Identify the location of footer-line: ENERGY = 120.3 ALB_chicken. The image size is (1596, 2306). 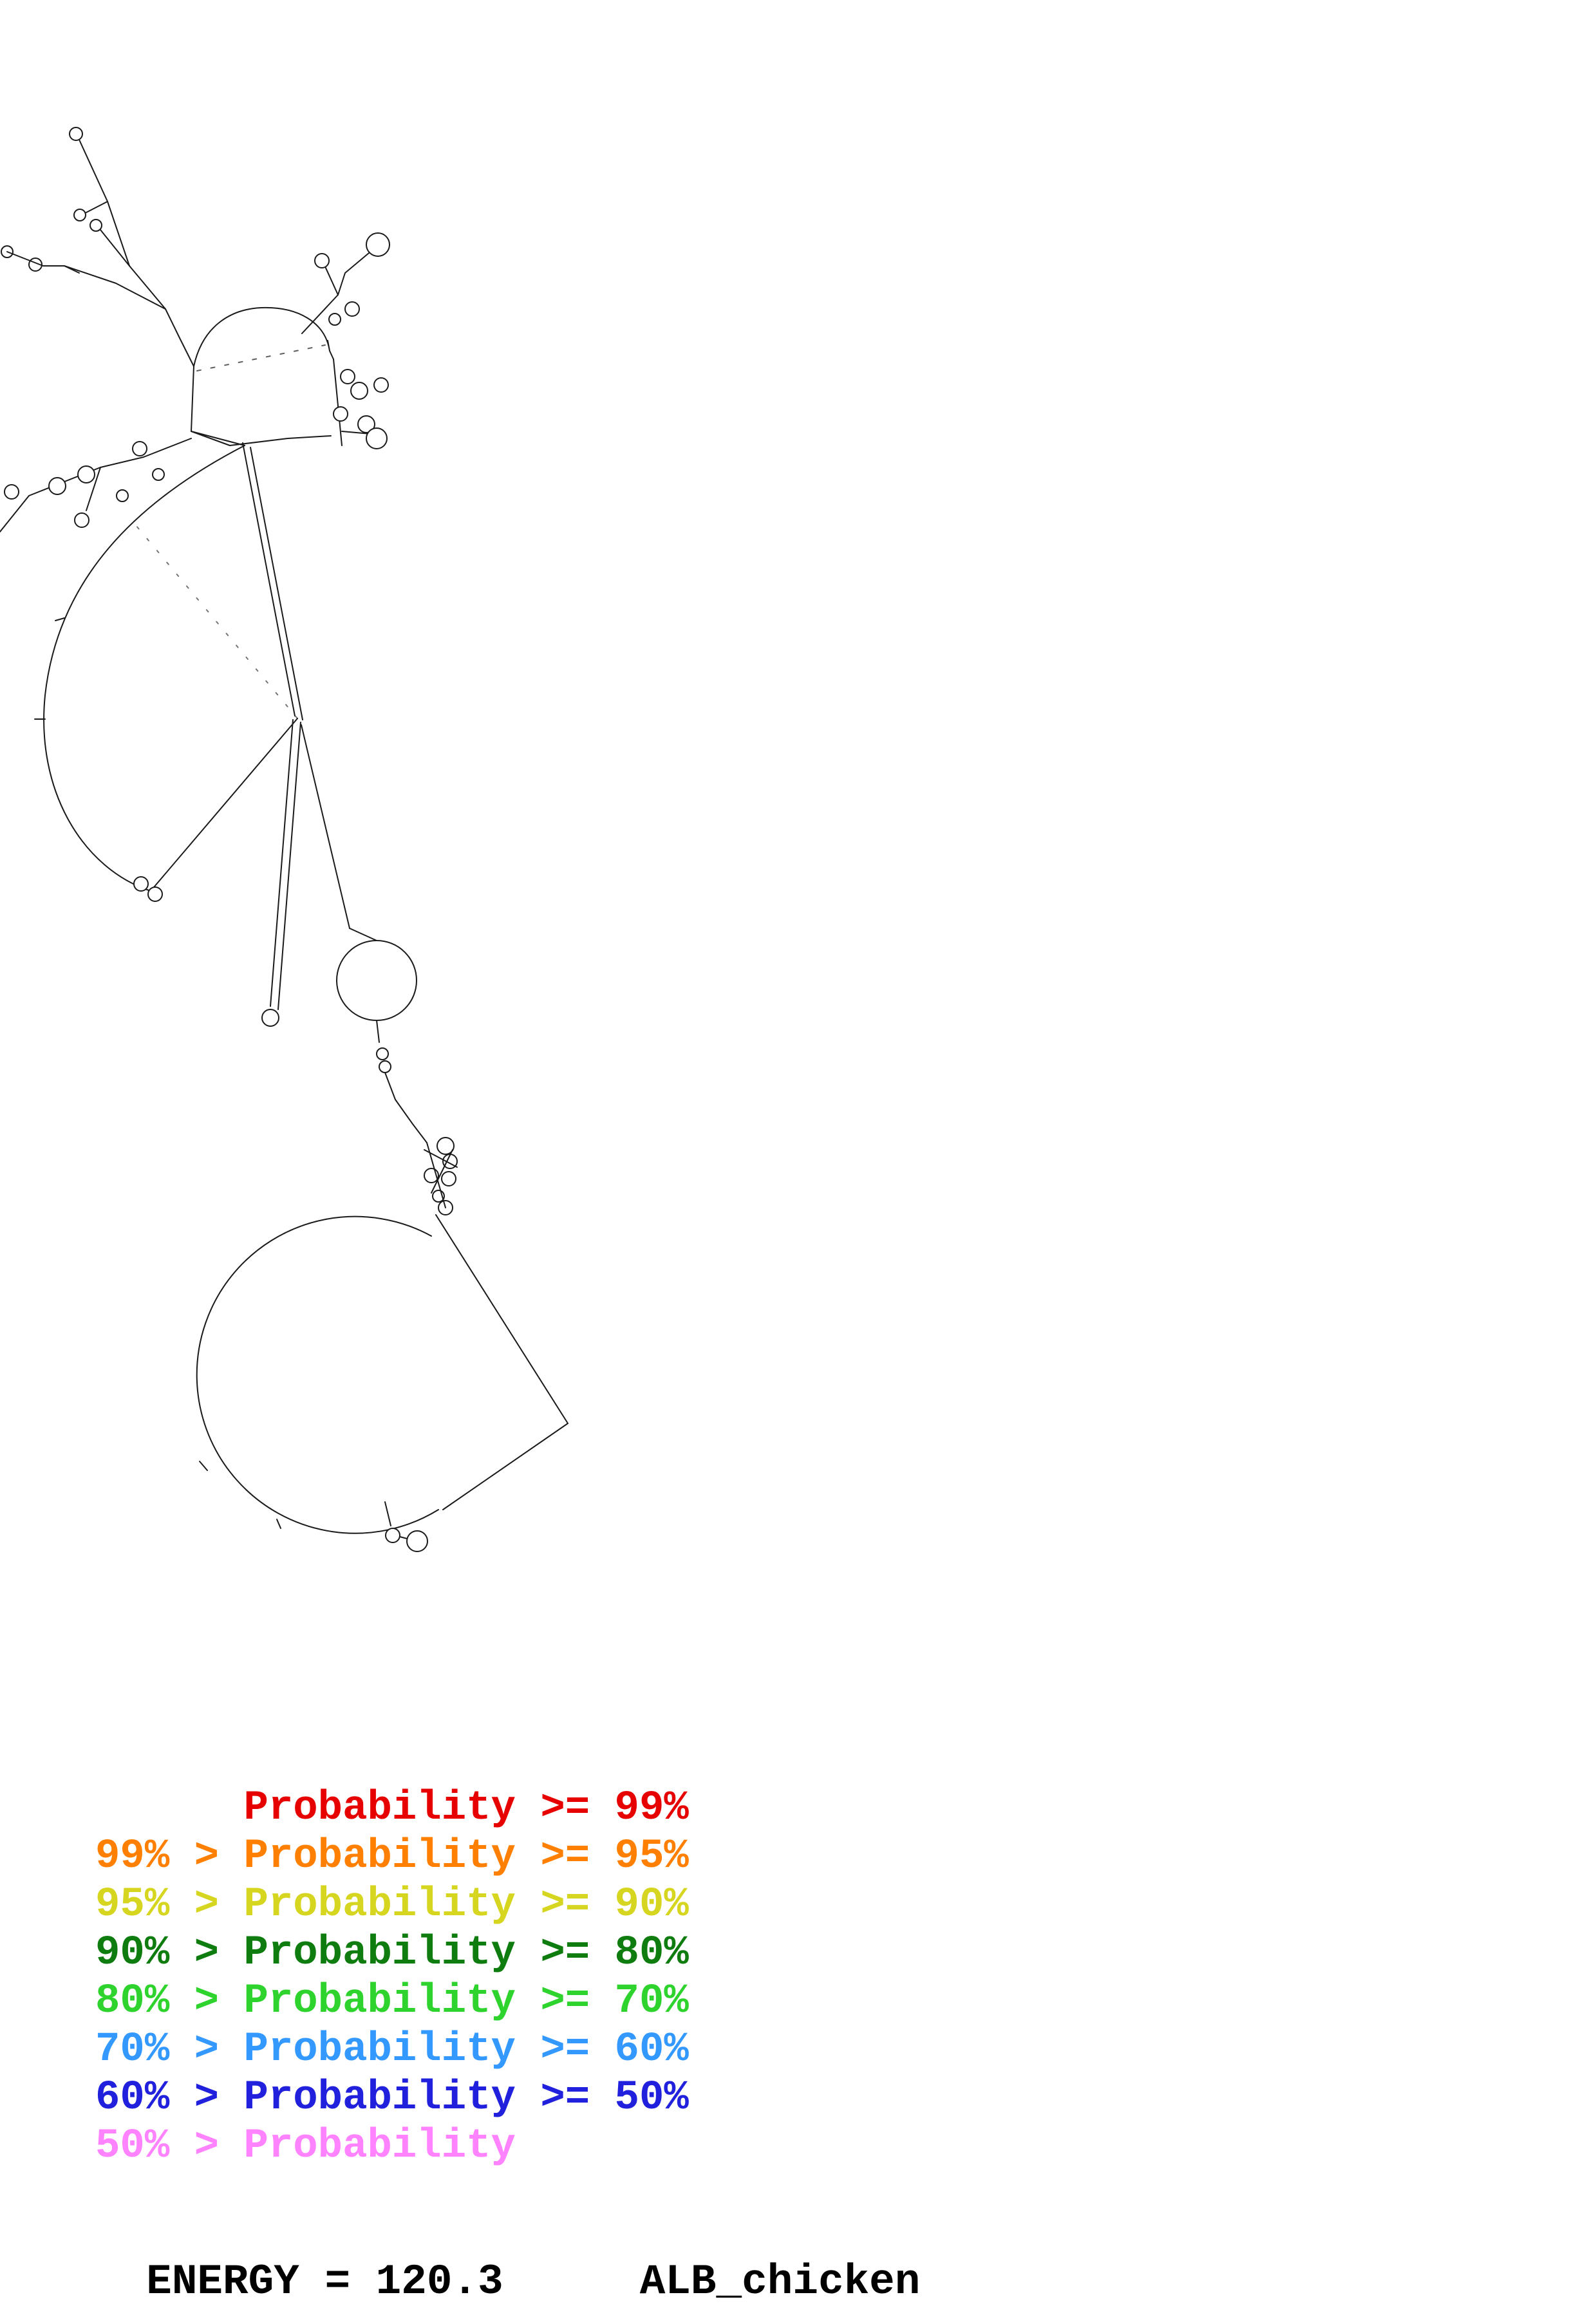
(507, 2257).